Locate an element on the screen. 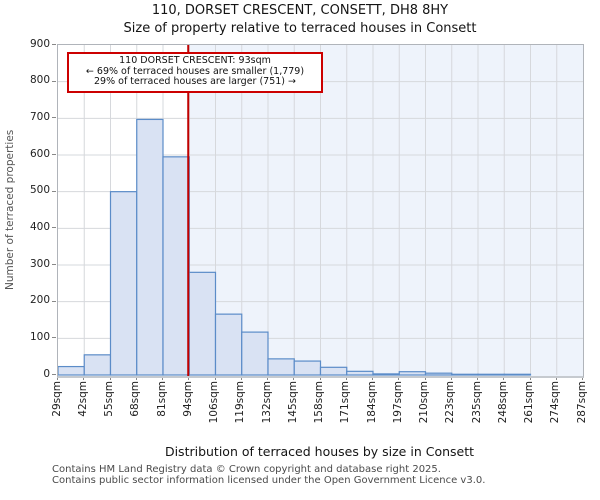 The width and height of the screenshot is (600, 500). y-tick-label: 400 is located at coordinates (39, 226).